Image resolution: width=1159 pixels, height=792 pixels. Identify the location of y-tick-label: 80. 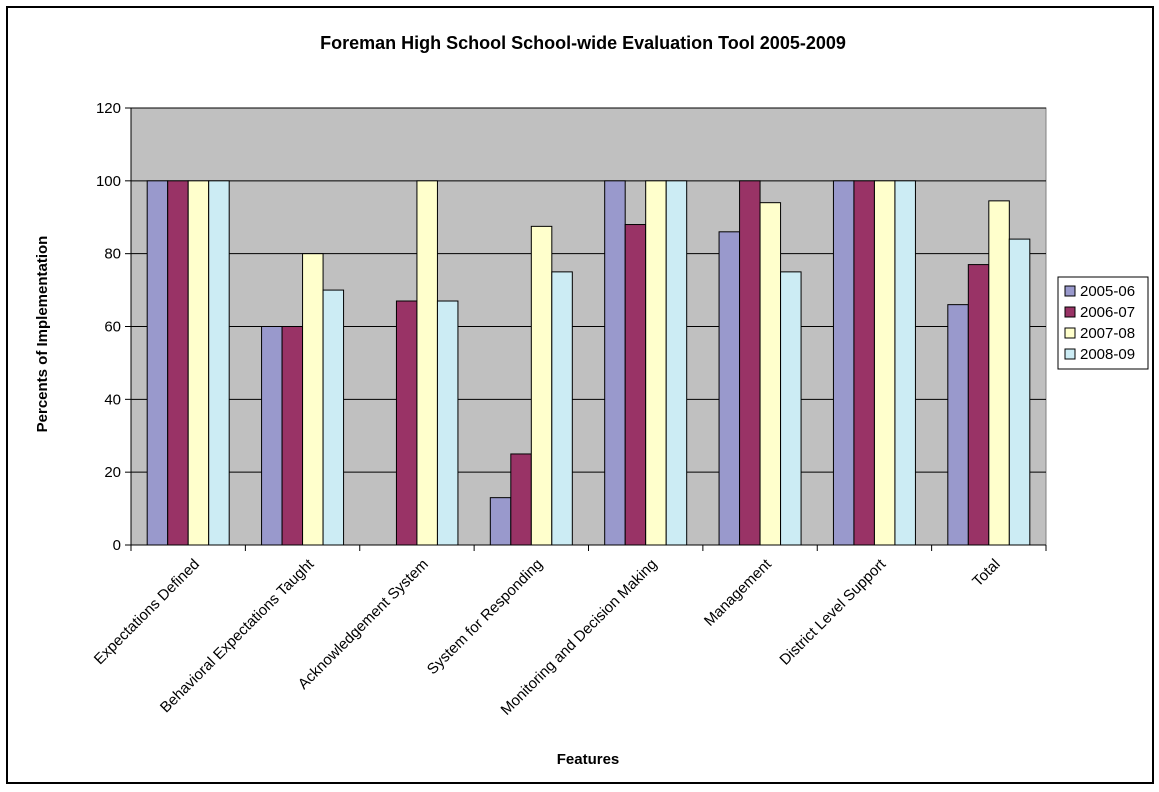
(112, 254).